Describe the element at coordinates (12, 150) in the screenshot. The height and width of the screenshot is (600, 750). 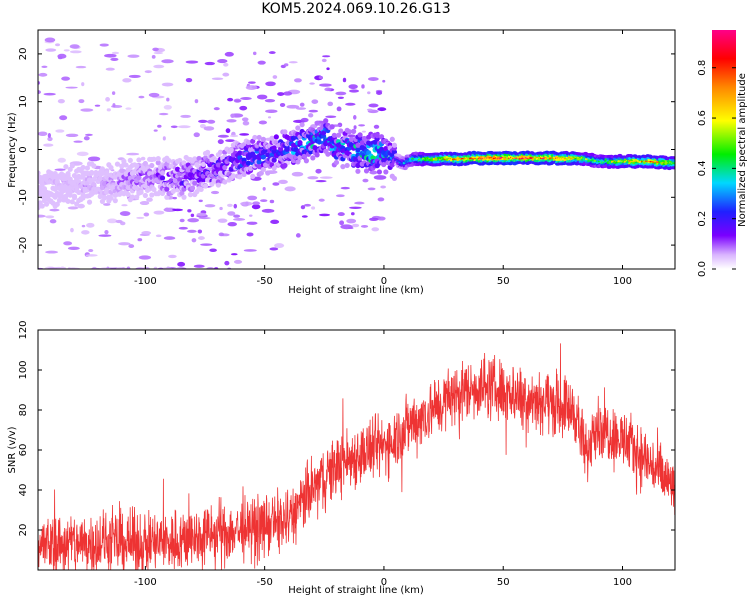
I see `spectrogram-y-label: Frequency (Hz)` at that location.